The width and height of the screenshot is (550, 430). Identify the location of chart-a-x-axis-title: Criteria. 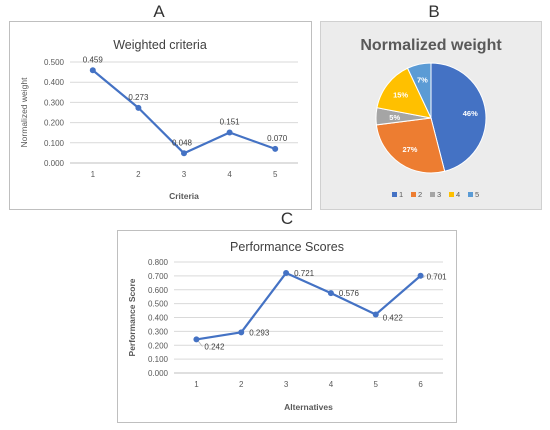
(184, 196).